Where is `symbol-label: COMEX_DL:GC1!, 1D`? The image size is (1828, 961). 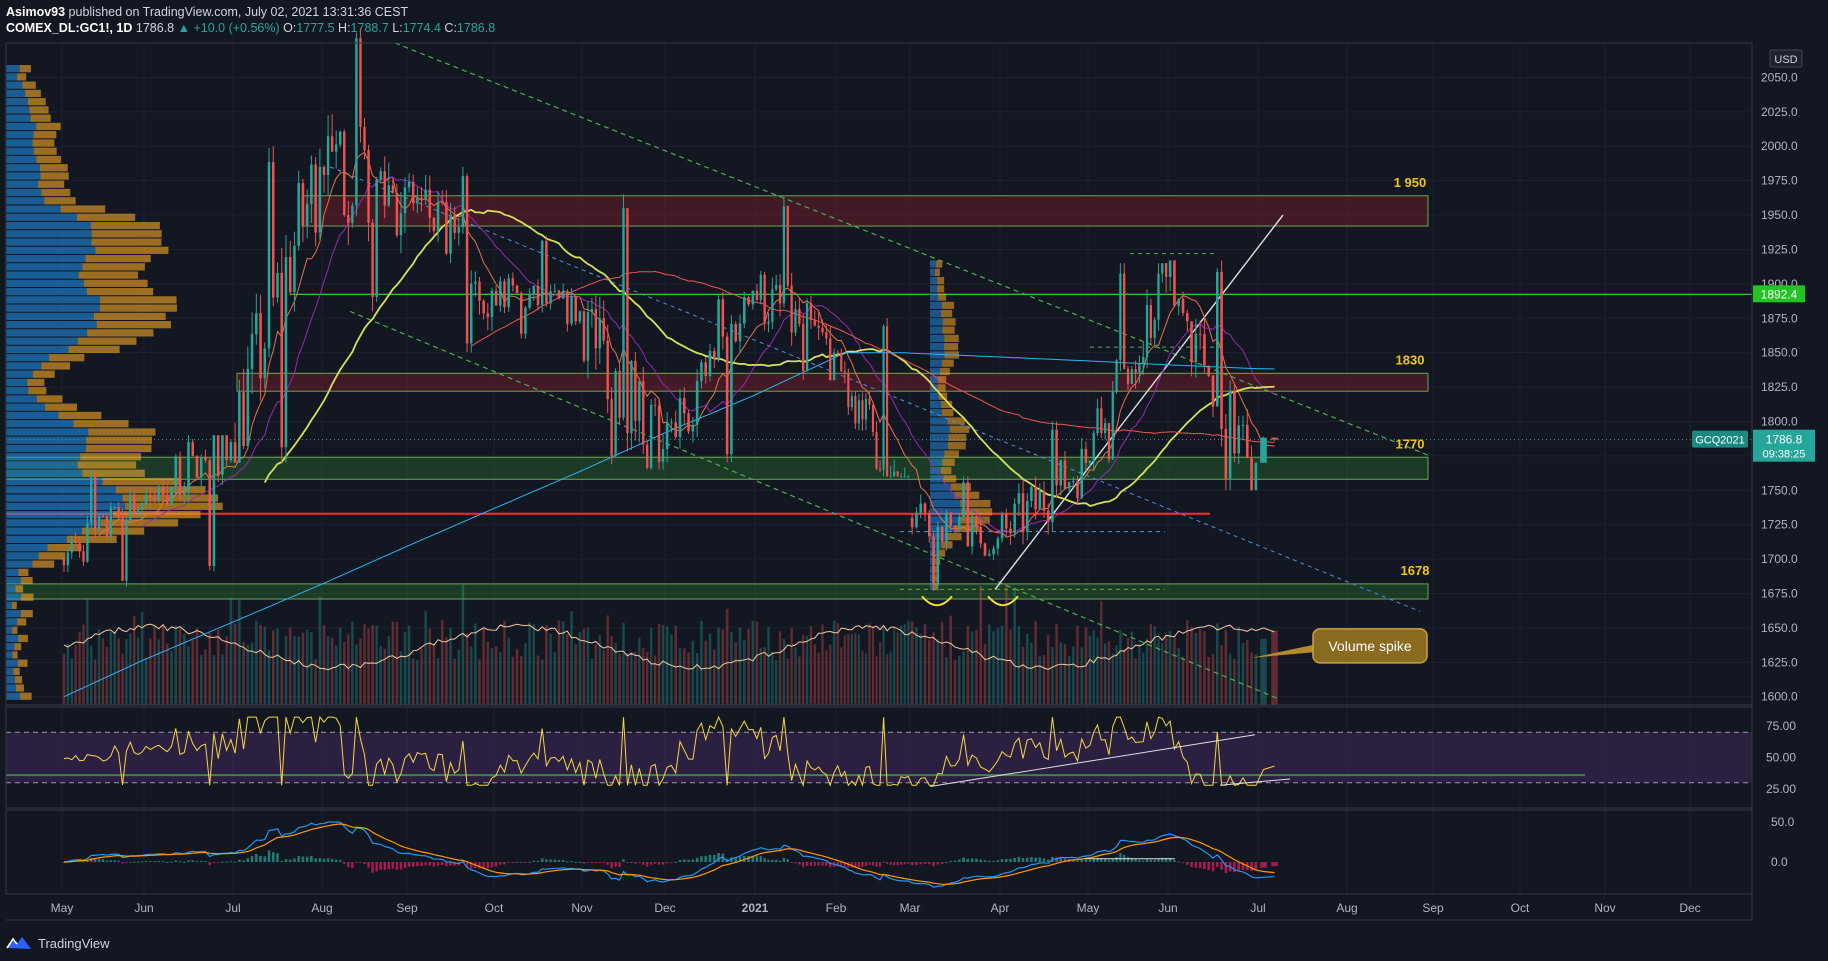 symbol-label: COMEX_DL:GC1!, 1D is located at coordinates (69, 28).